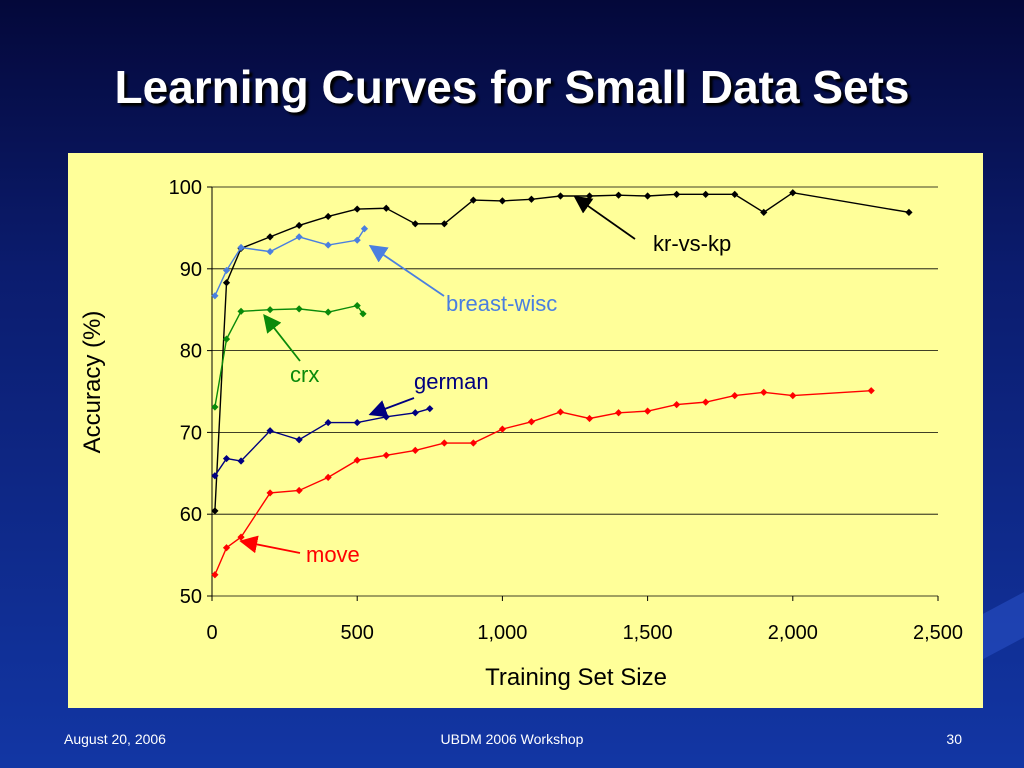 Image resolution: width=1024 pixels, height=768 pixels. Describe the element at coordinates (333, 554) in the screenshot. I see `annotation-label-move: move` at that location.